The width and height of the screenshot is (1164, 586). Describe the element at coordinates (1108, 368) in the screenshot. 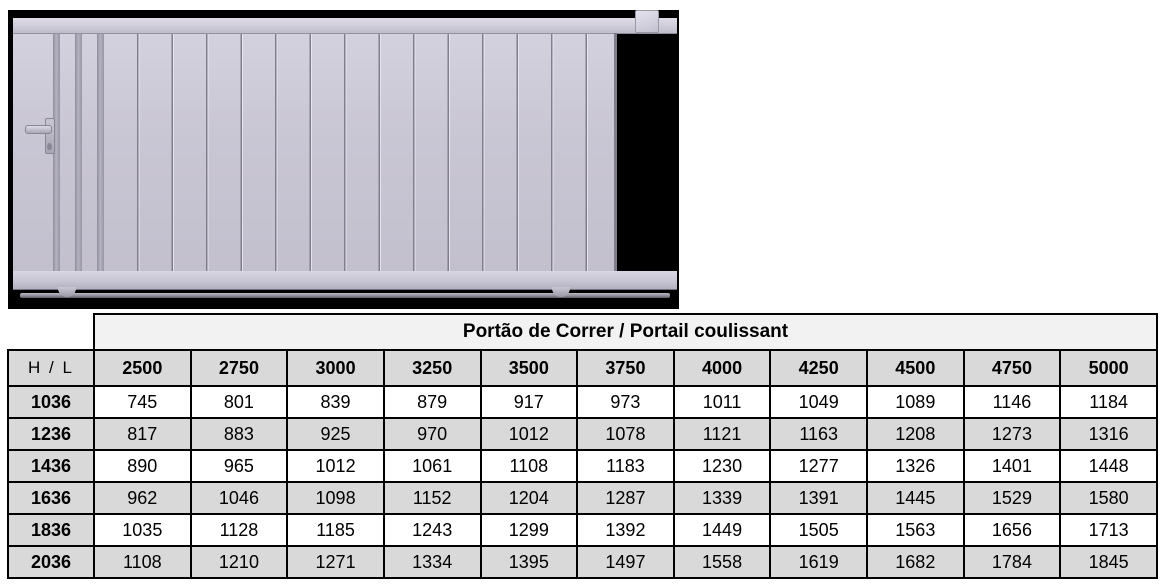

I see `column-header: 5000` at that location.